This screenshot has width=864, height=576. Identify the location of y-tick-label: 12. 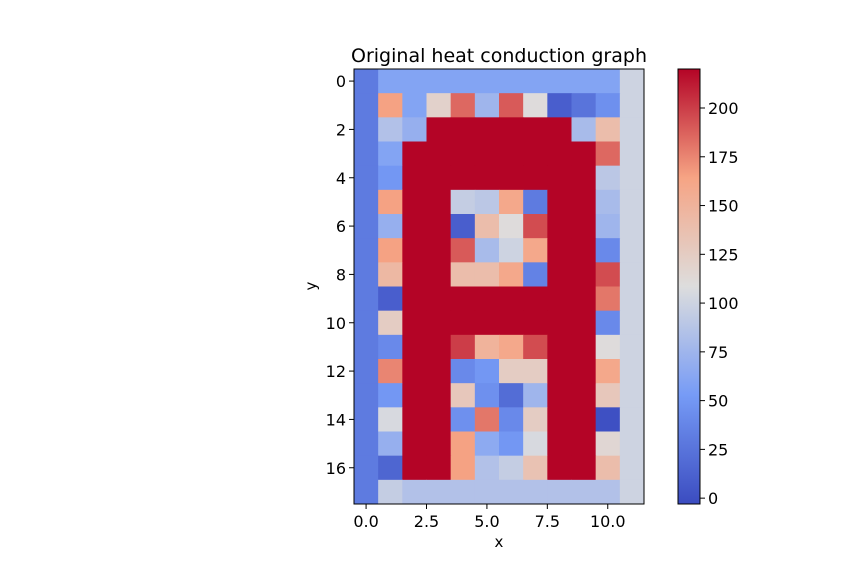
(336, 371).